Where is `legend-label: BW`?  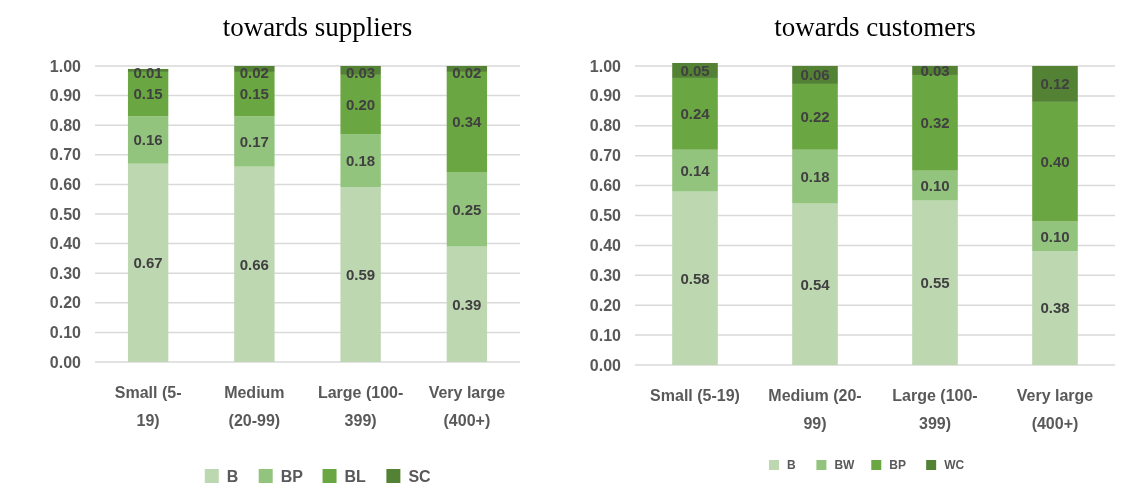
legend-label: BW is located at coordinates (845, 465).